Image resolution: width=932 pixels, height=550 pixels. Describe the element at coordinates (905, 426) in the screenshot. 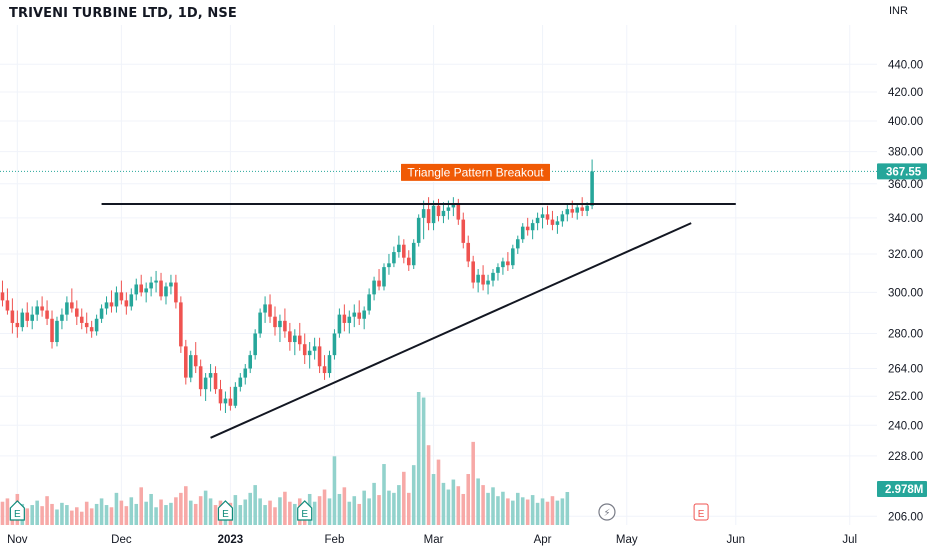

I see `price-tick-label: 240.00` at that location.